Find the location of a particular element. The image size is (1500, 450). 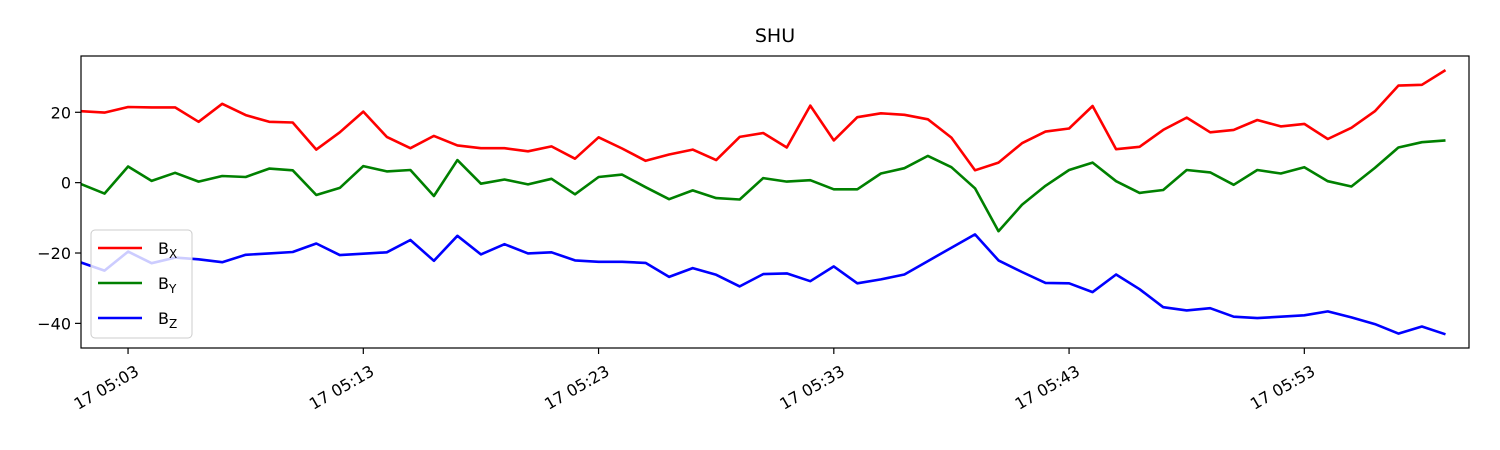

y-tick-label: 20 is located at coordinates (61, 112).